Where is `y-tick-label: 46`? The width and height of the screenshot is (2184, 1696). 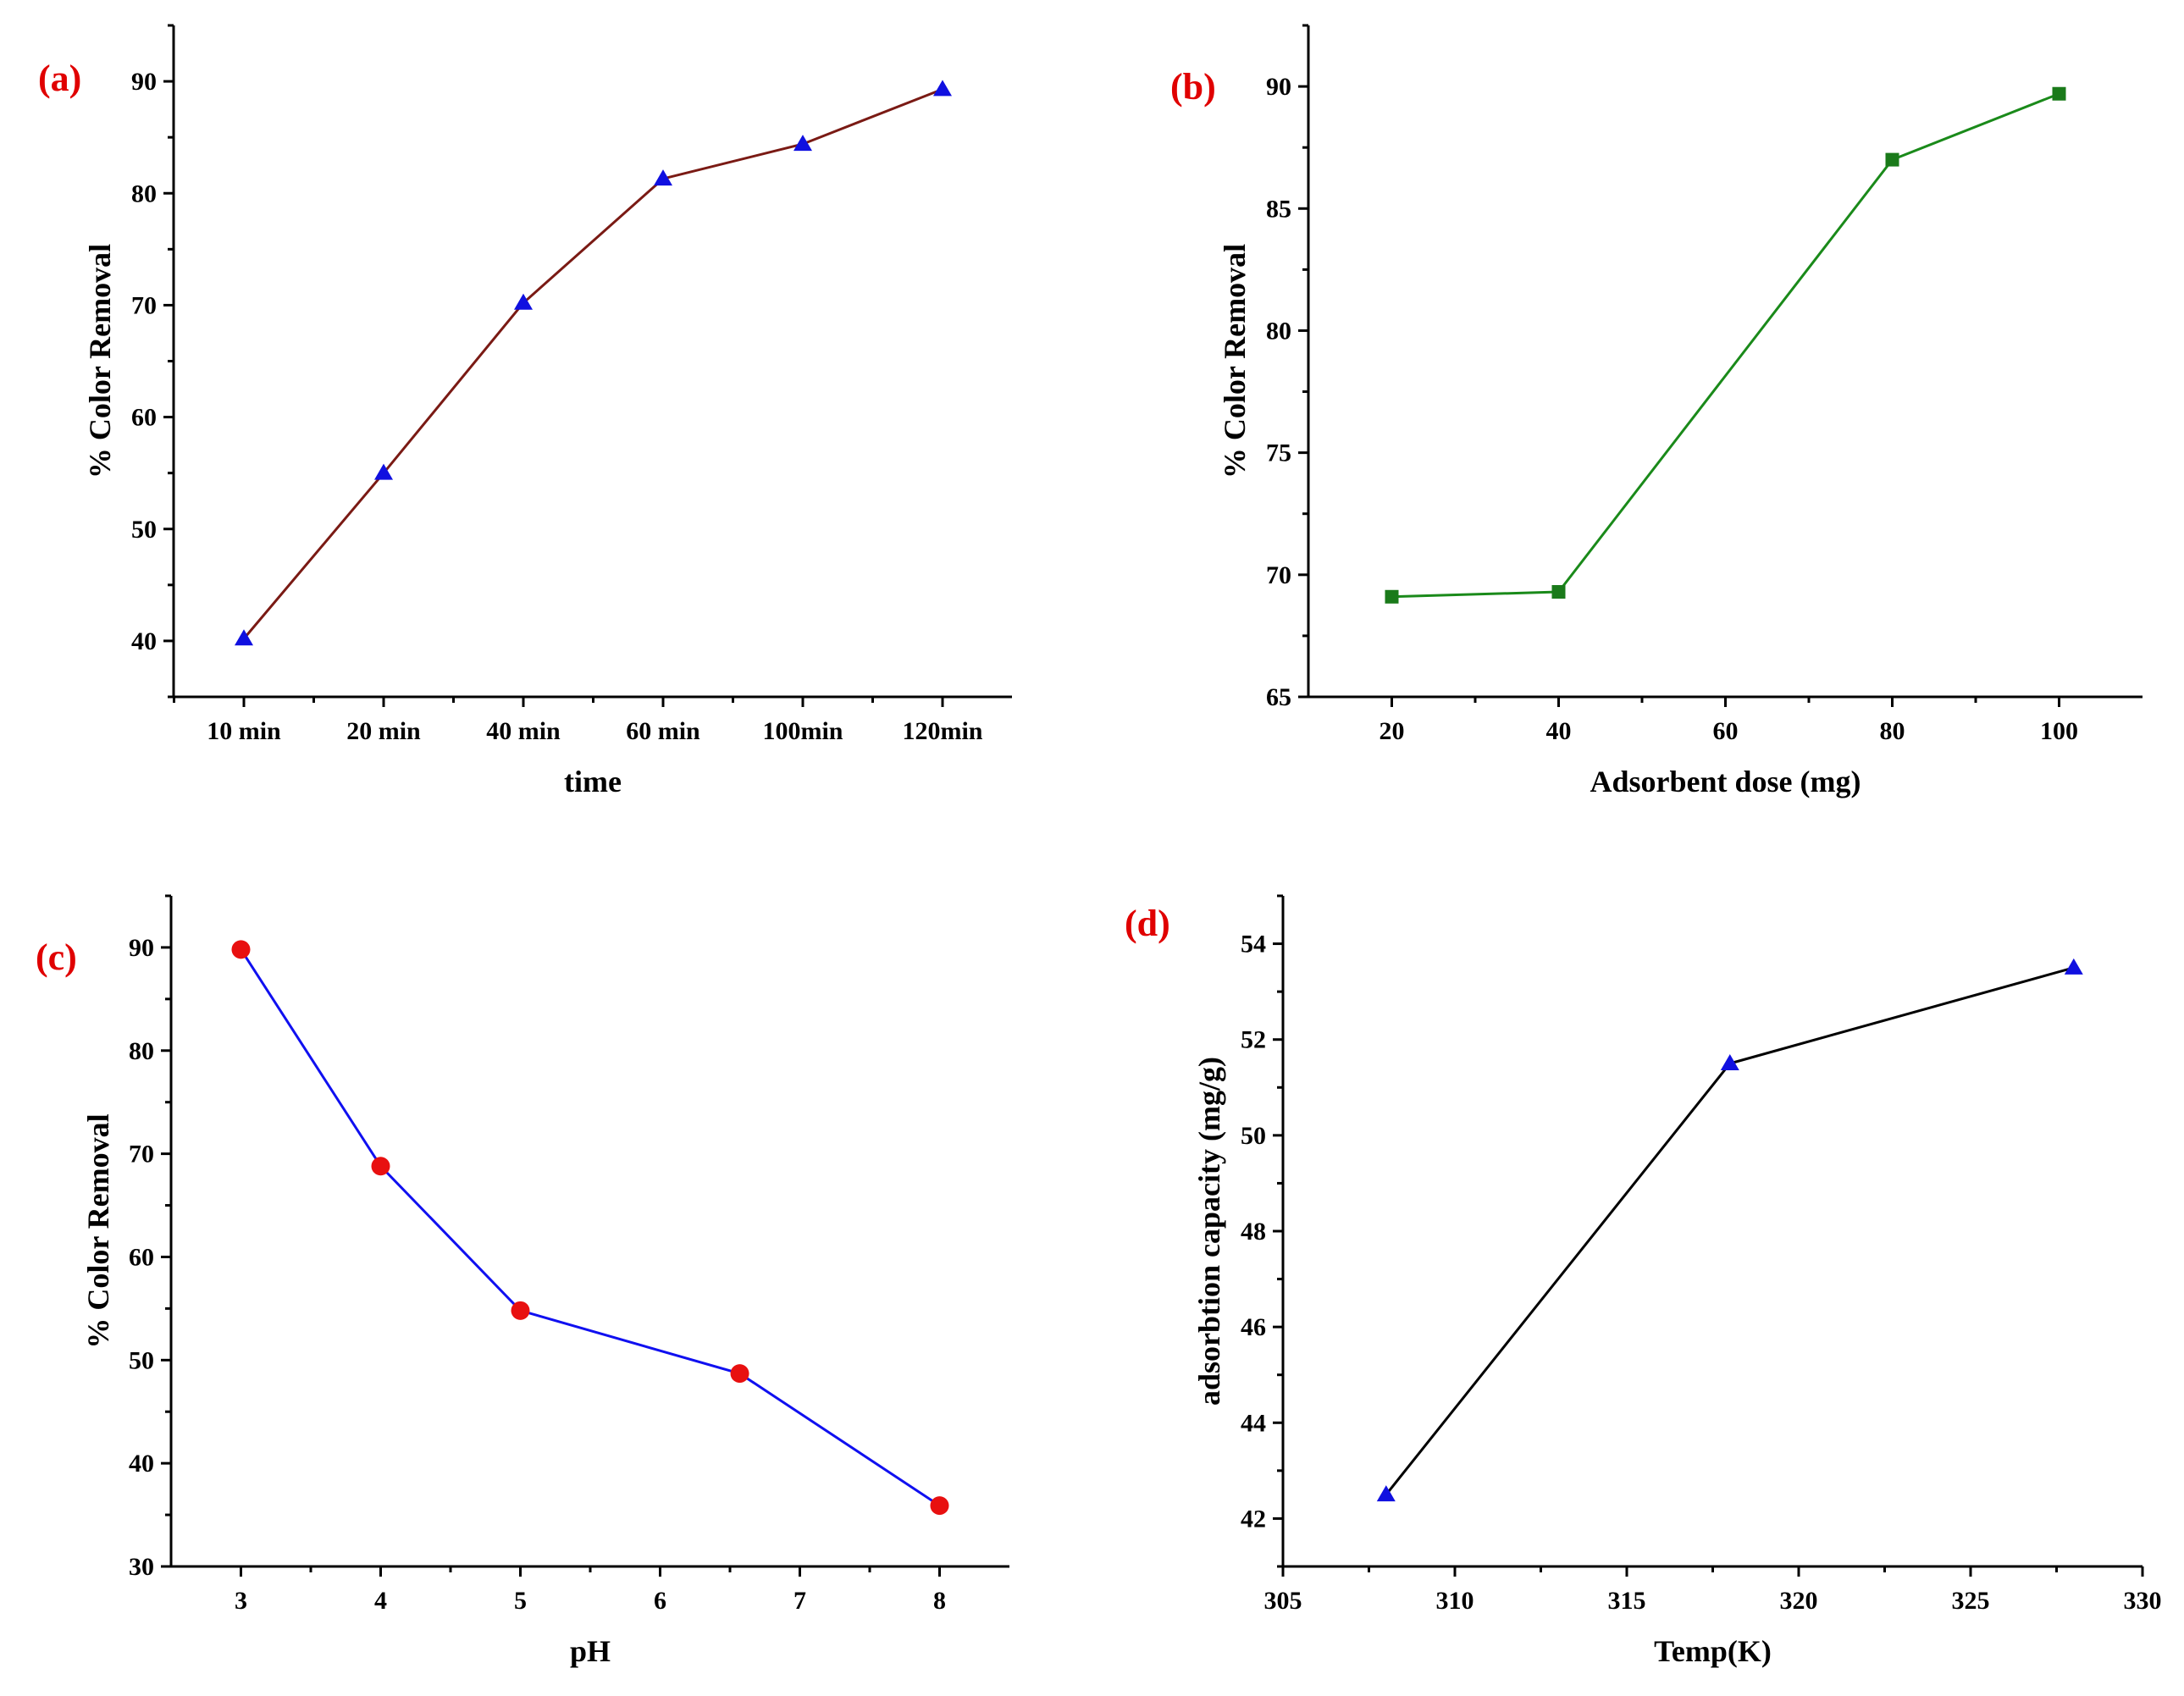 y-tick-label: 46 is located at coordinates (1253, 1327).